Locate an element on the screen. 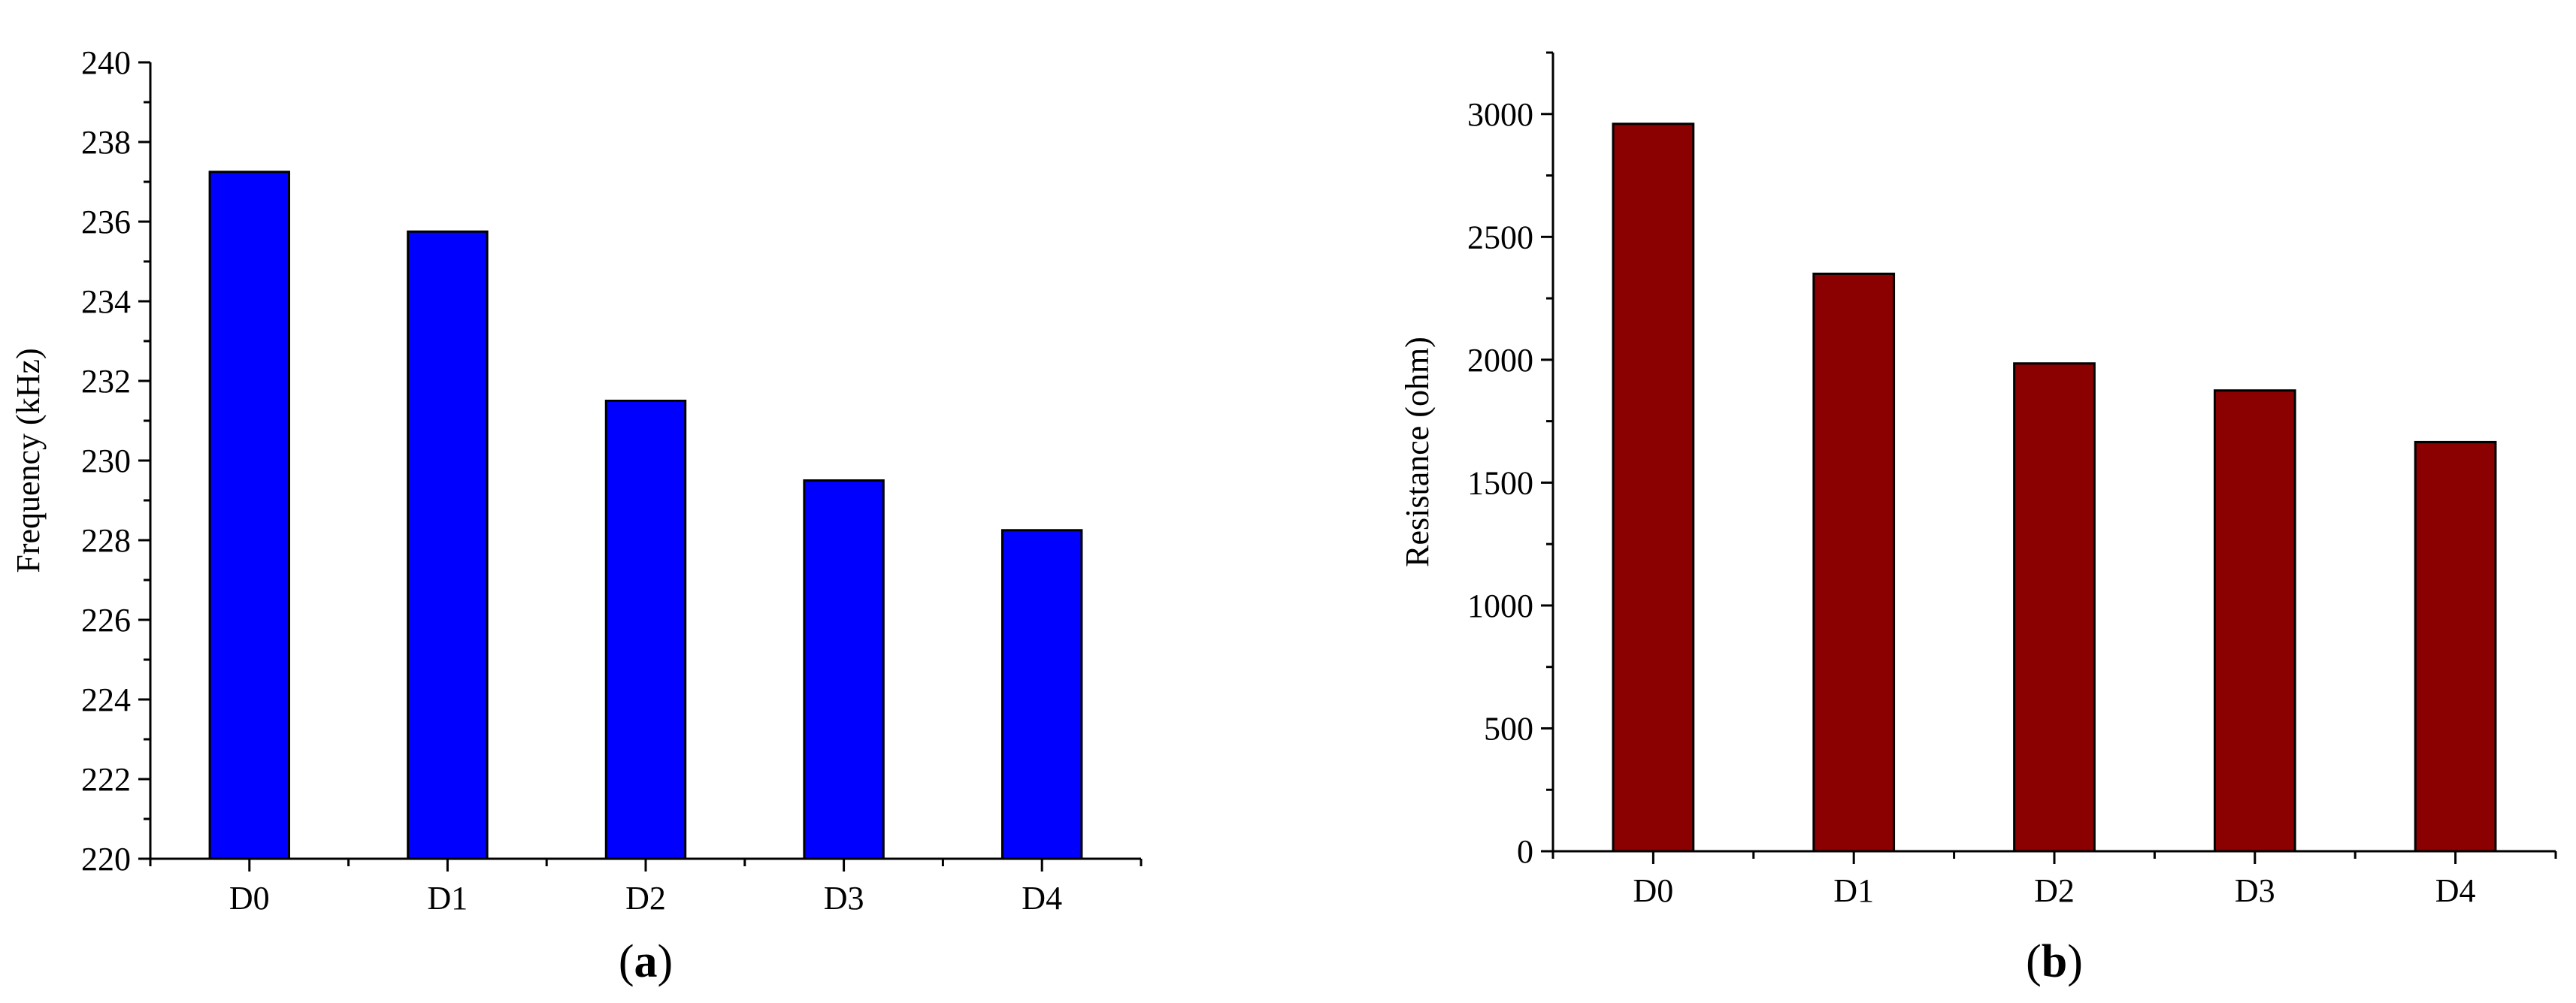 The width and height of the screenshot is (2576, 1003). y-axis-title: Frequency (kHz) is located at coordinates (28, 460).